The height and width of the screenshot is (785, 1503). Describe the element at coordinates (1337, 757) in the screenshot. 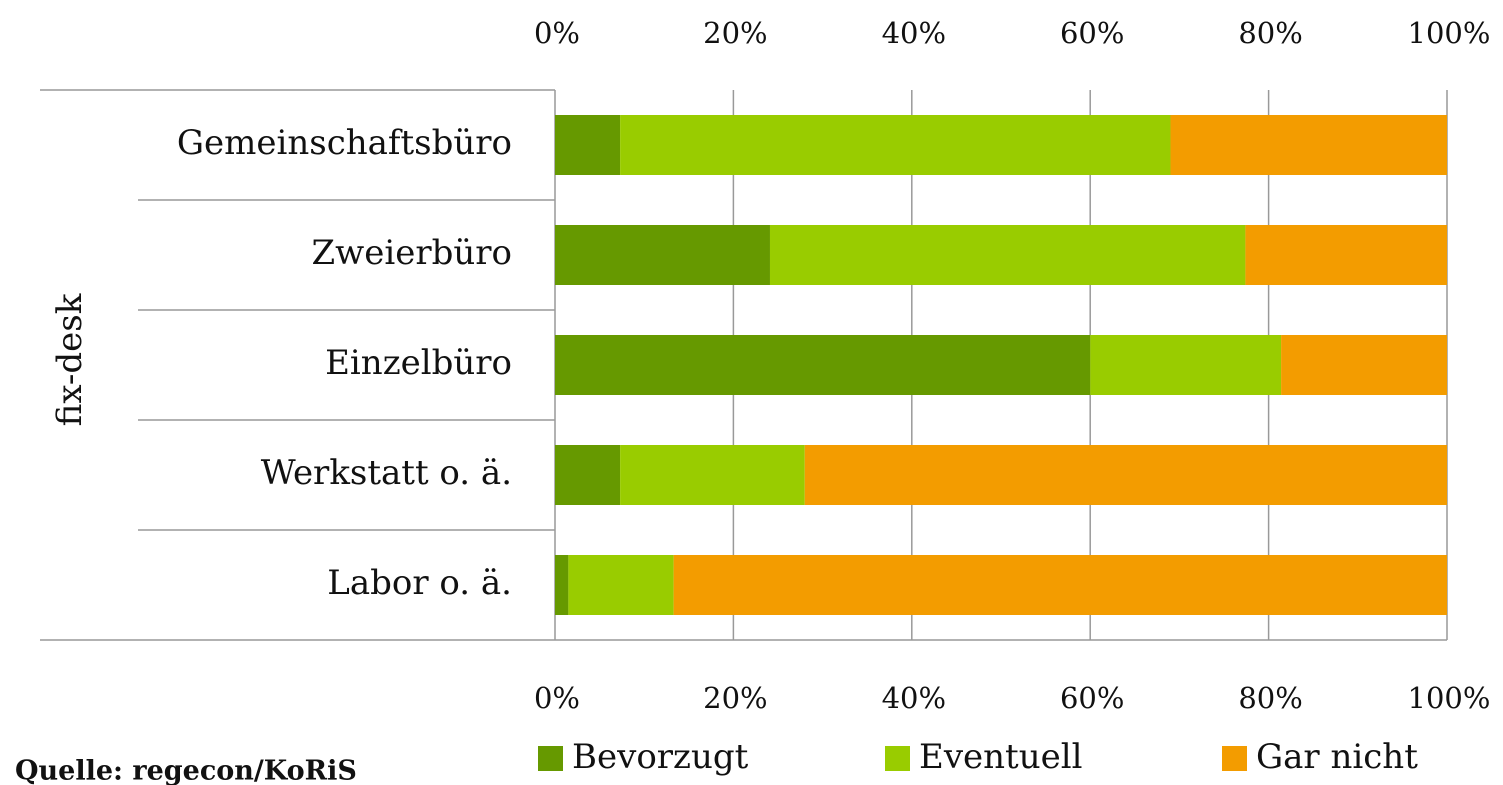

I see `legend-label: Gar nicht` at that location.